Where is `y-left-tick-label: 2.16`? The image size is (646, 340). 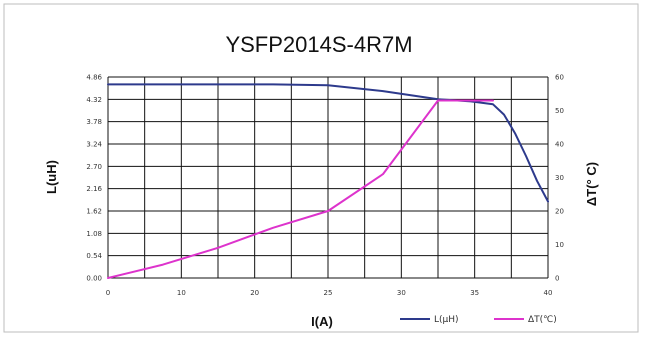
y-left-tick-label: 2.16 is located at coordinates (94, 189).